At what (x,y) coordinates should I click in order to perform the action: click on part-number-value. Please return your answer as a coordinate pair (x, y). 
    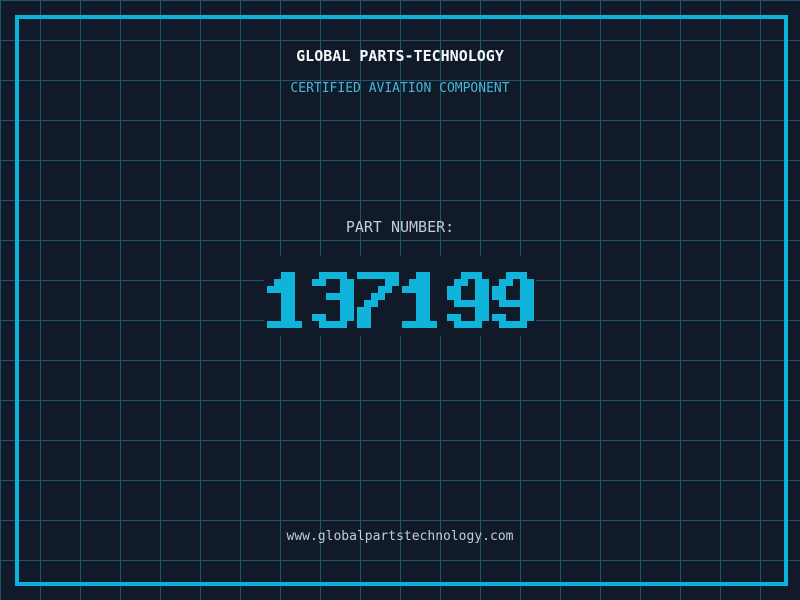
    Looking at the image, I should click on (400, 300).